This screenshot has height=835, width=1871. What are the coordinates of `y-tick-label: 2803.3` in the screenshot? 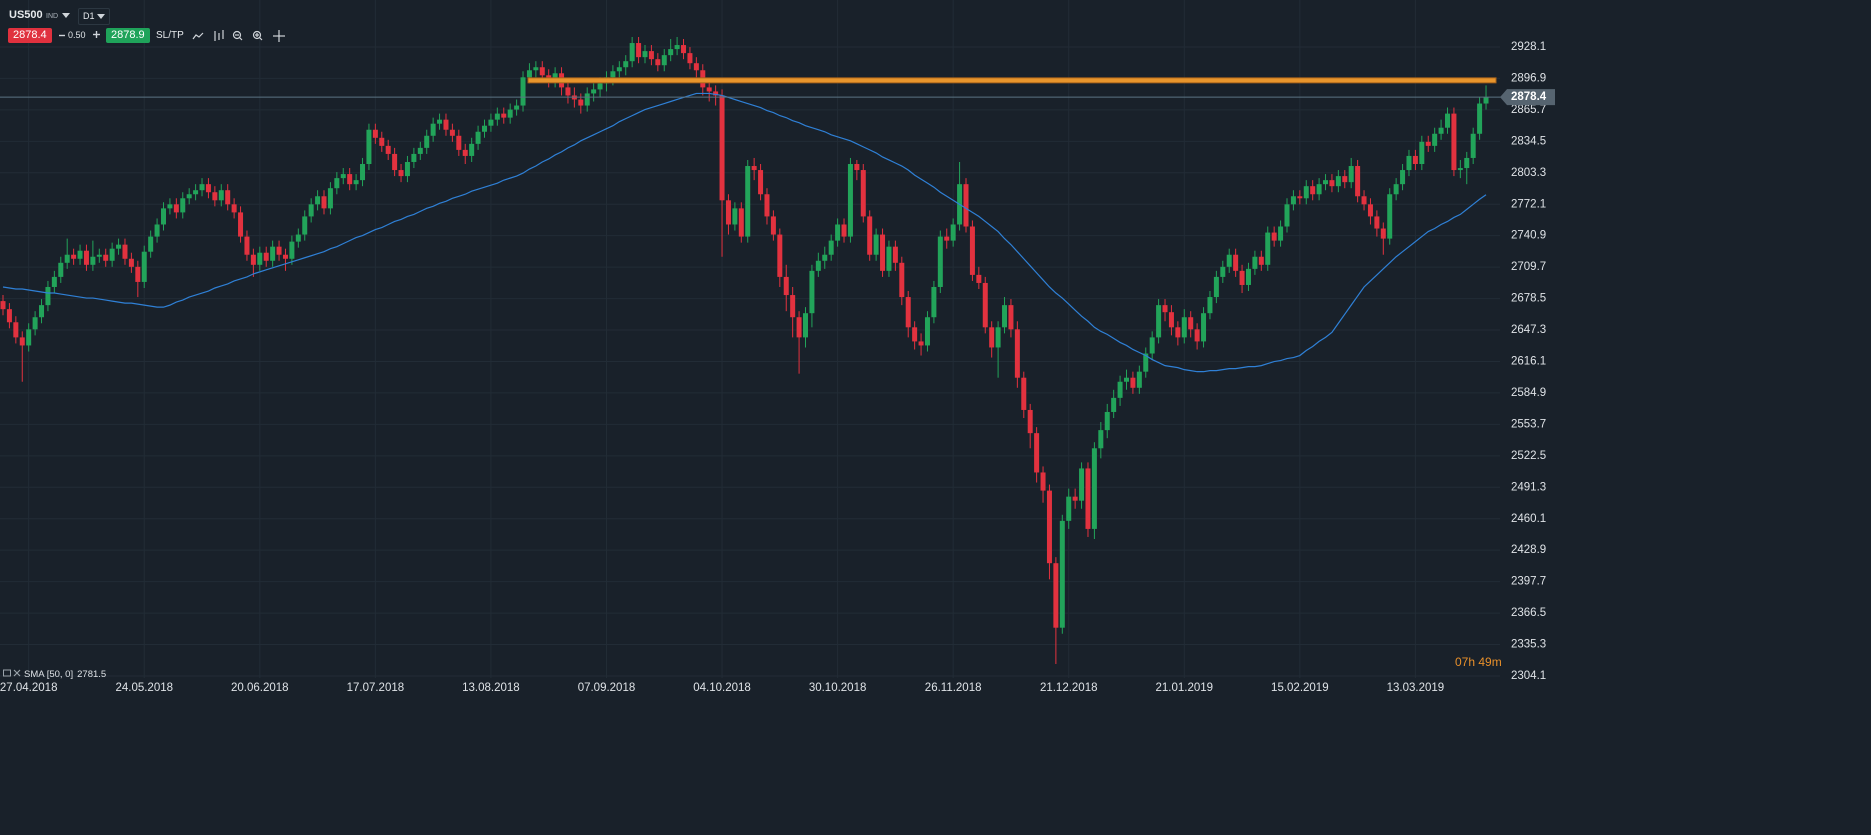 It's located at (1528, 173).